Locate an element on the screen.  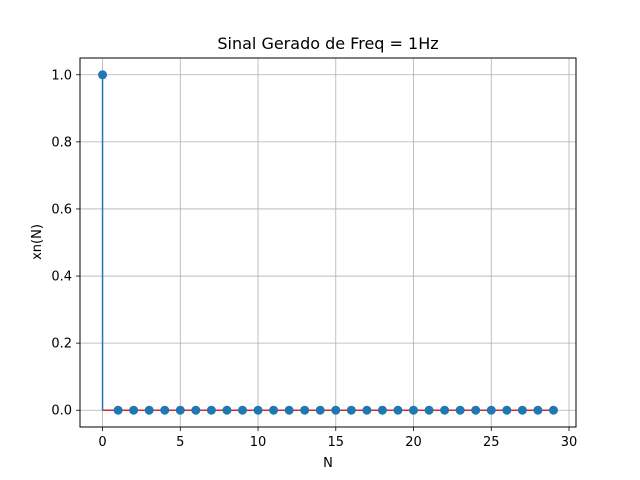
x-axis-ticks: 0 5 10 15 20 25 30 is located at coordinates (337, 438).